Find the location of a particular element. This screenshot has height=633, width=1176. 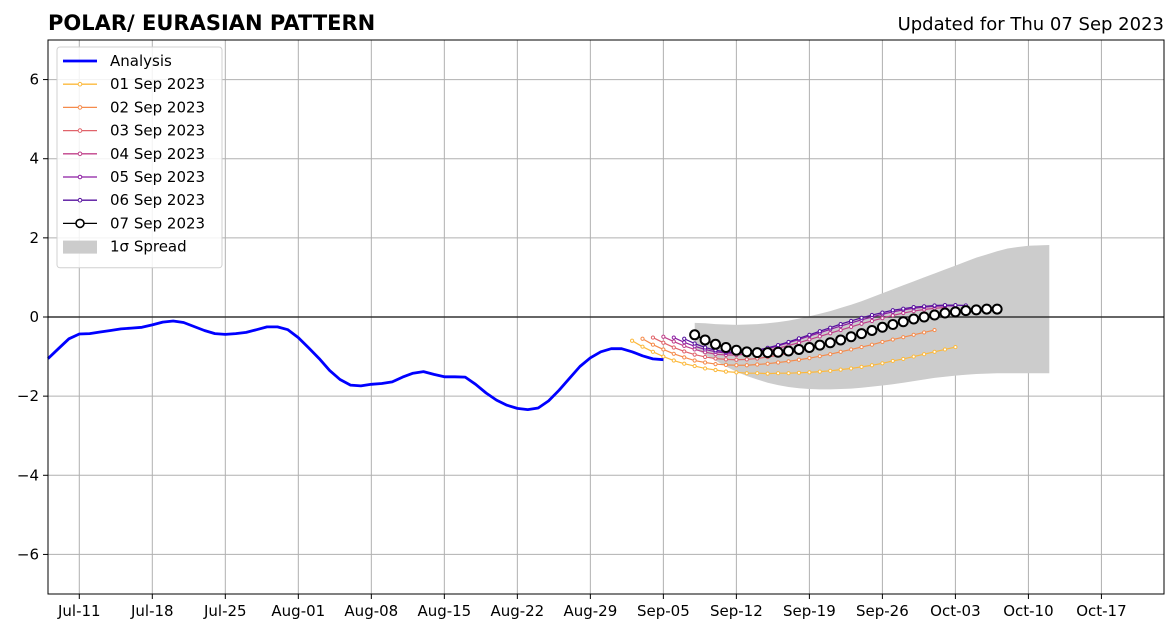

x-tick-label-9: Sep-12 is located at coordinates (736, 611).